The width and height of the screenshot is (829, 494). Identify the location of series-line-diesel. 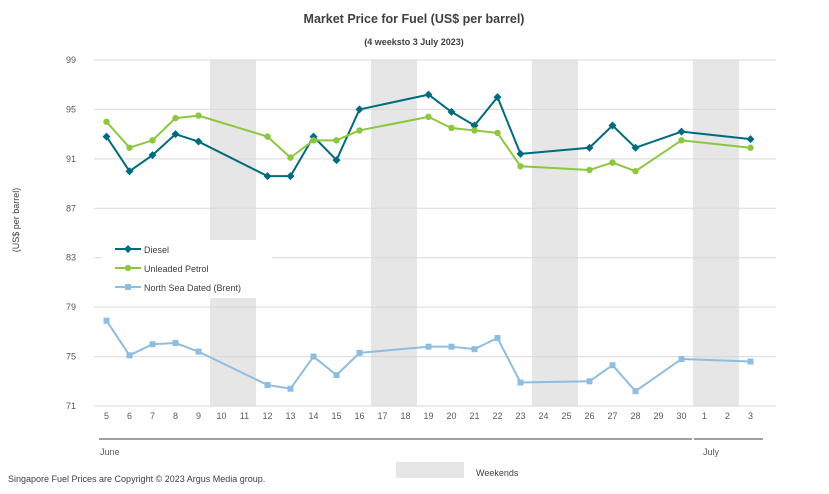
(428, 135).